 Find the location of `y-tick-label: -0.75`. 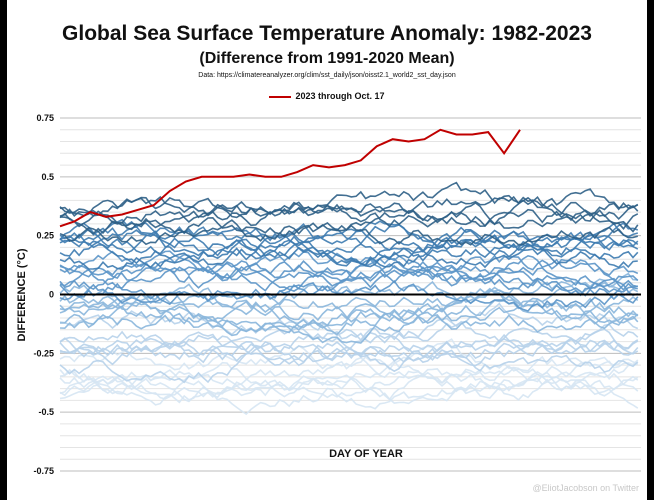

y-tick-label: -0.75 is located at coordinates (43, 471).